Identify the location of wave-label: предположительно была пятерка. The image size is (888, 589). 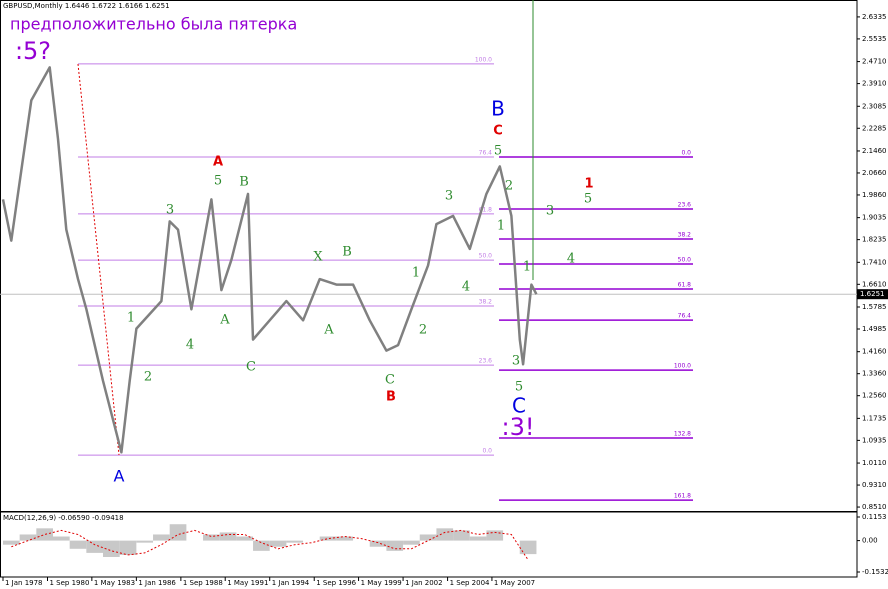
(153, 24).